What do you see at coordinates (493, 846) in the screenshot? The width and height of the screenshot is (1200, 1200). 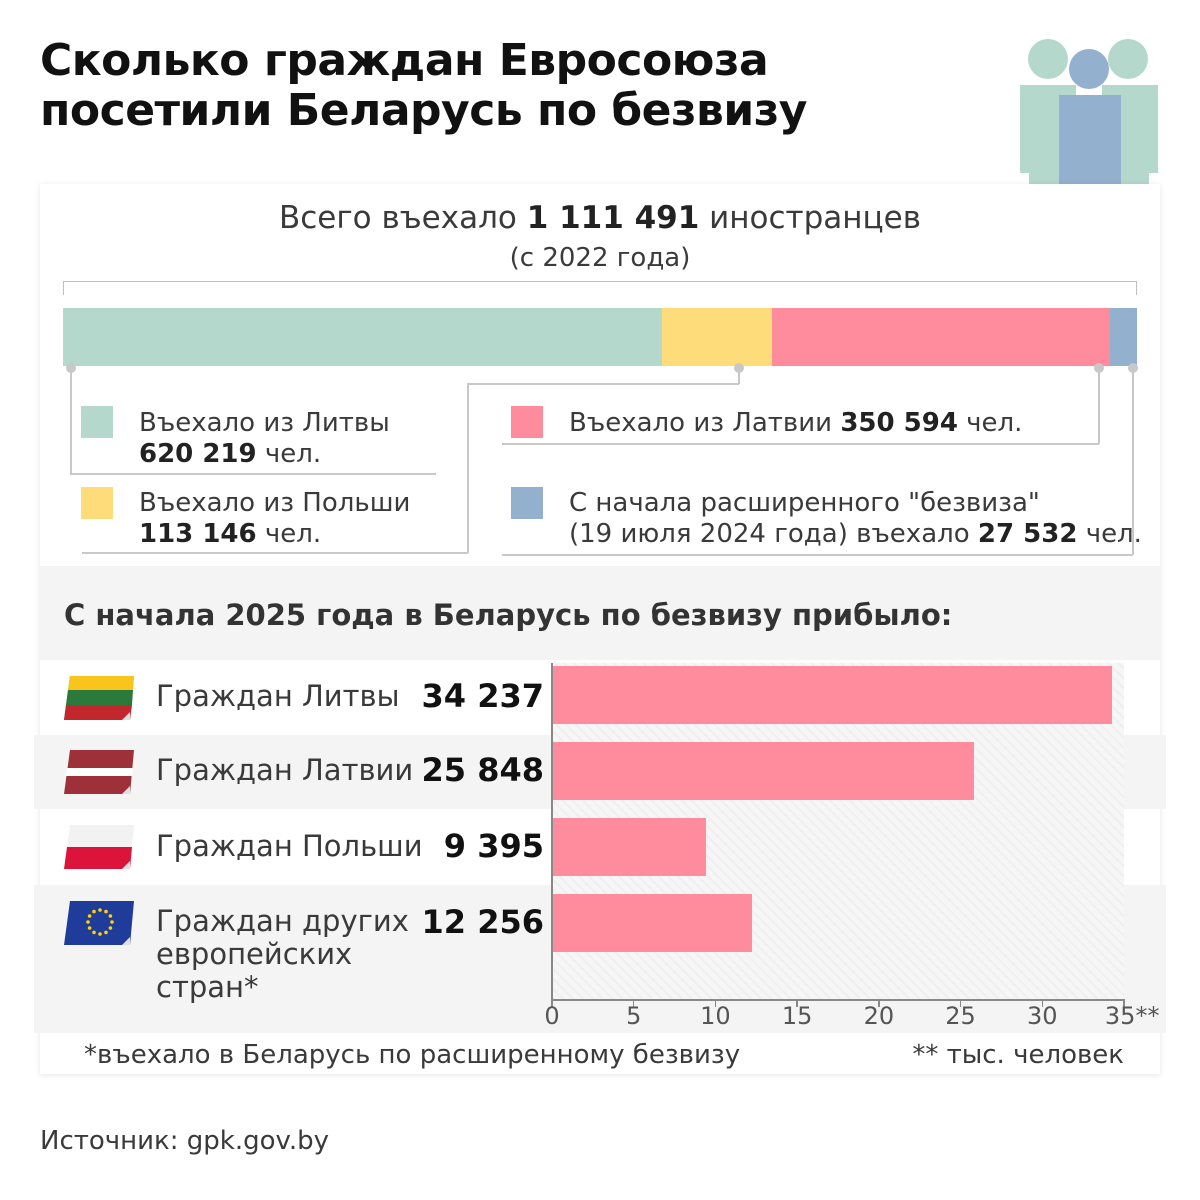 I see `value-label-poland: 9 395` at bounding box center [493, 846].